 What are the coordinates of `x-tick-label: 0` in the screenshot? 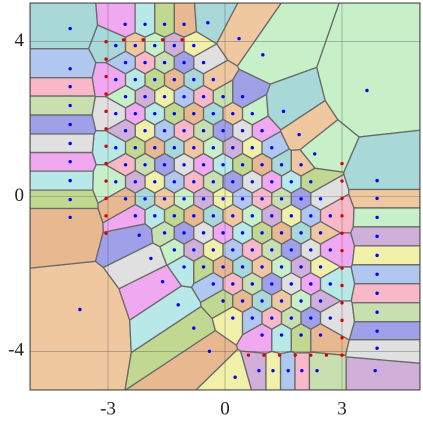 It's located at (225, 408).